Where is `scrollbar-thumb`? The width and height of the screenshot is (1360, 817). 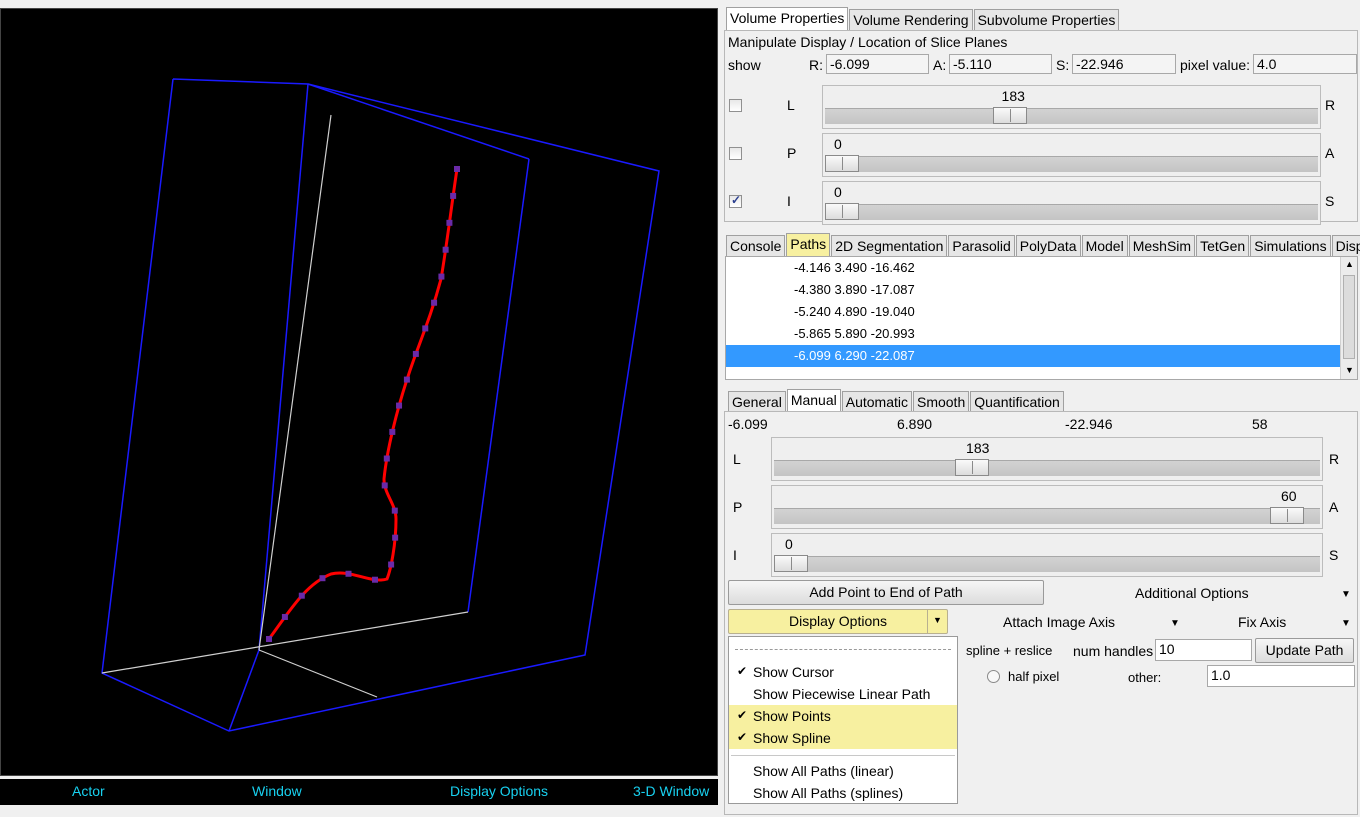
scrollbar-thumb is located at coordinates (1349, 317).